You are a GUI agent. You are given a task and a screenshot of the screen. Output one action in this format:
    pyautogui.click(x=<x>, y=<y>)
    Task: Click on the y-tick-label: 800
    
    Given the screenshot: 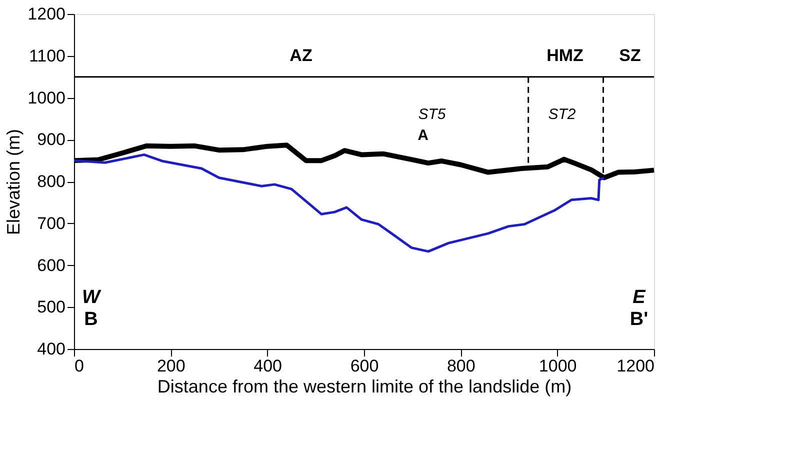 What is the action you would take?
    pyautogui.click(x=51, y=181)
    